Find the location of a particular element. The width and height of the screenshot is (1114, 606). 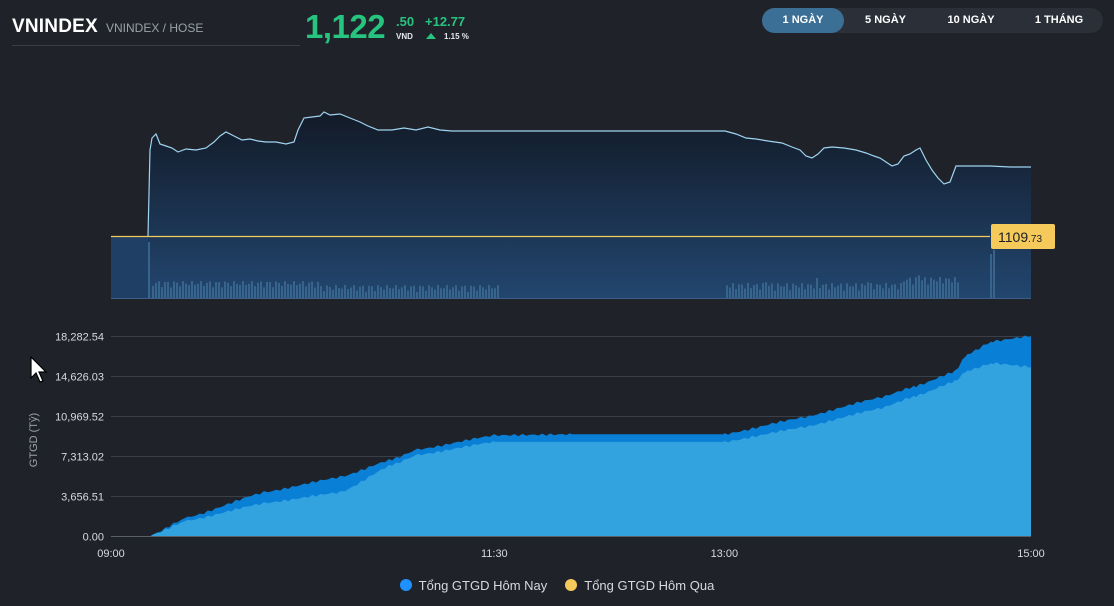

tab-5-days: 5 NGÀY is located at coordinates (885, 20).